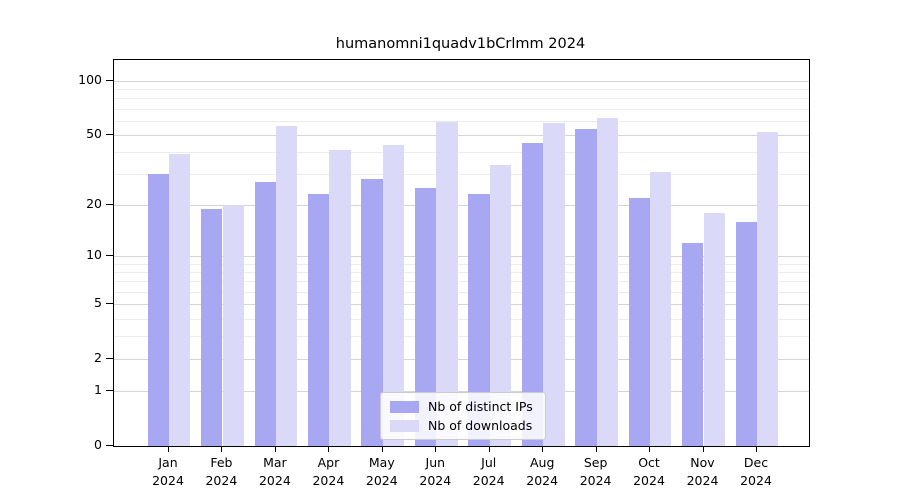 Image resolution: width=900 pixels, height=500 pixels. What do you see at coordinates (595, 462) in the screenshot?
I see `x-tick-label: Sep` at bounding box center [595, 462].